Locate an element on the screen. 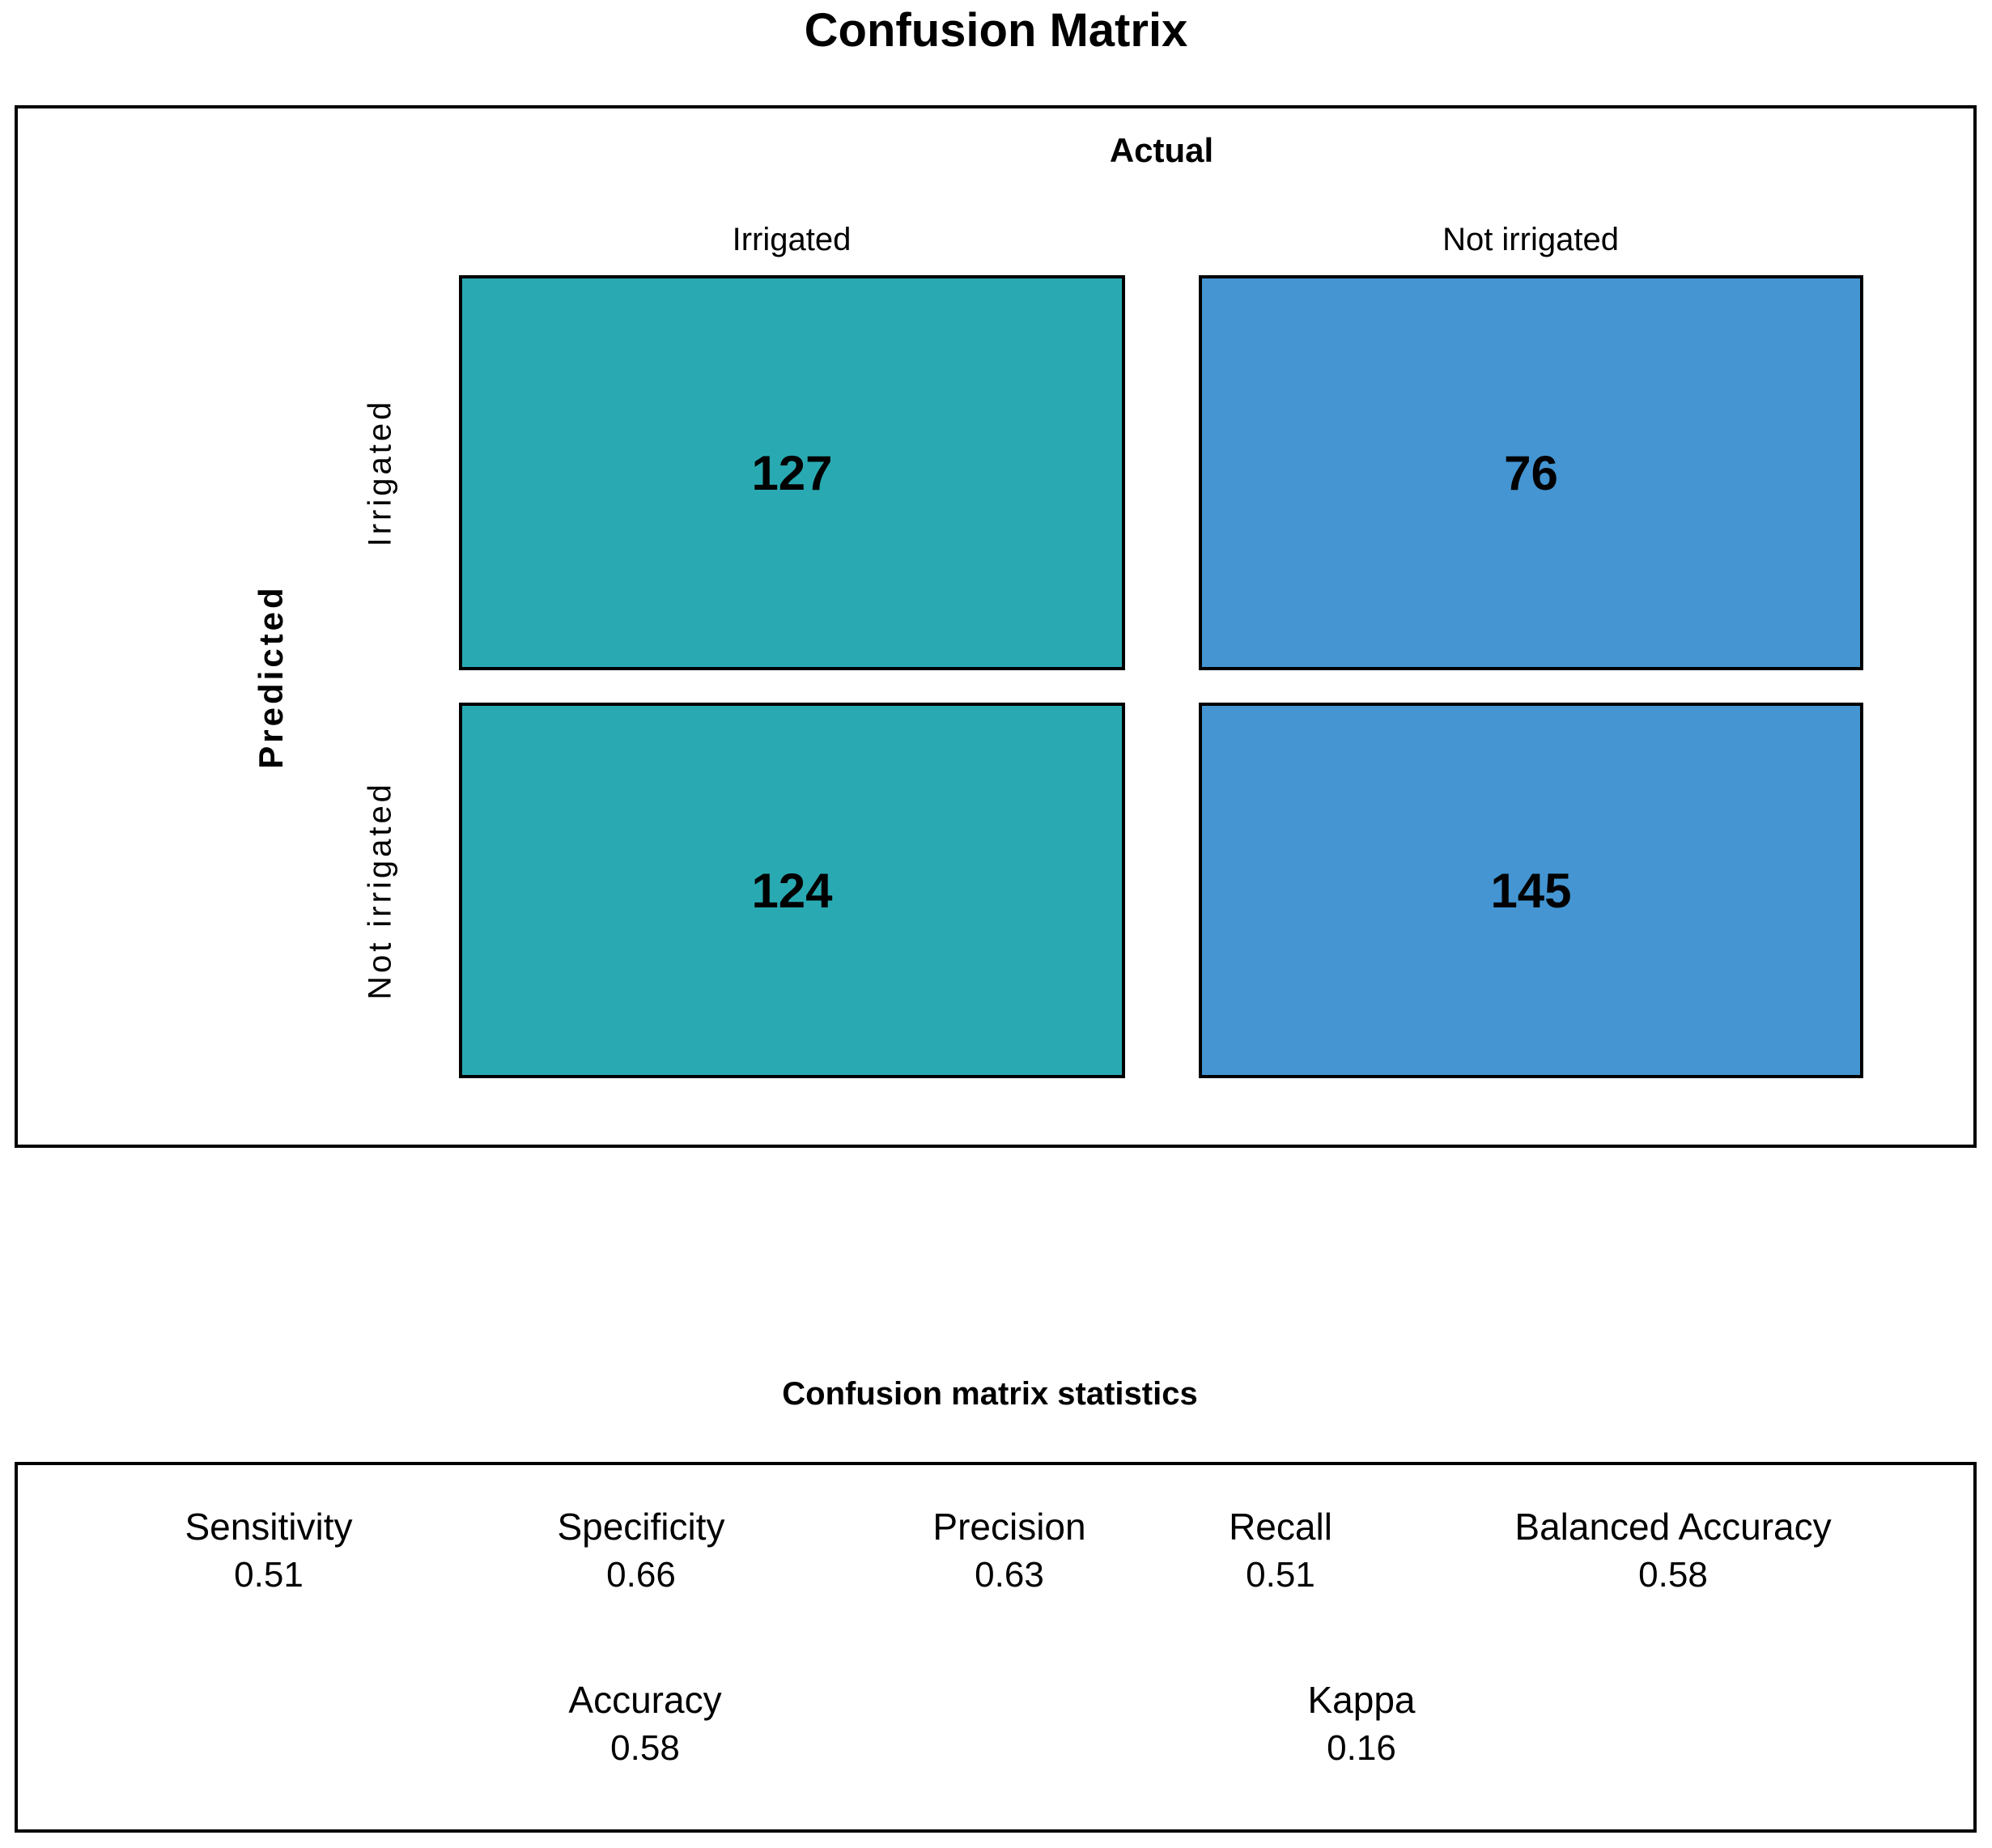 This screenshot has width=1992, height=1848. stat-specificity: Specificity 0.66 is located at coordinates (640, 1550).